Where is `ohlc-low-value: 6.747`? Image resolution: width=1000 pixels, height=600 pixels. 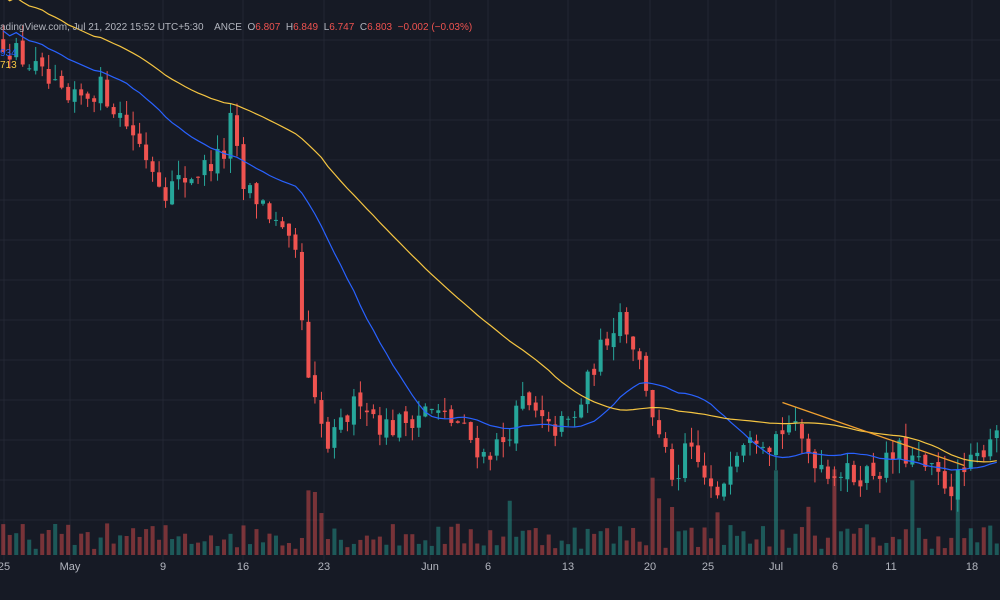
ohlc-low-value: 6.747 is located at coordinates (342, 27).